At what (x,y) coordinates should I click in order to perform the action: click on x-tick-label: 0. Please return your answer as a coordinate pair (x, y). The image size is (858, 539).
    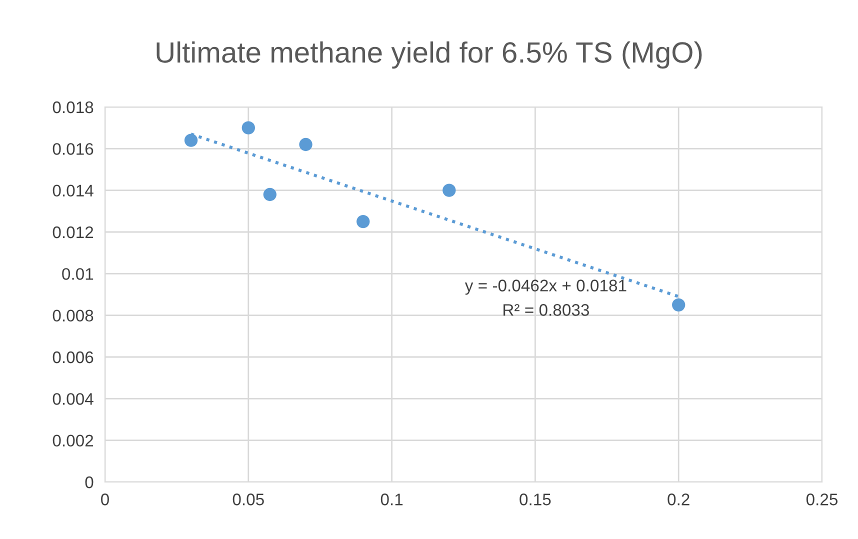
    Looking at the image, I should click on (105, 500).